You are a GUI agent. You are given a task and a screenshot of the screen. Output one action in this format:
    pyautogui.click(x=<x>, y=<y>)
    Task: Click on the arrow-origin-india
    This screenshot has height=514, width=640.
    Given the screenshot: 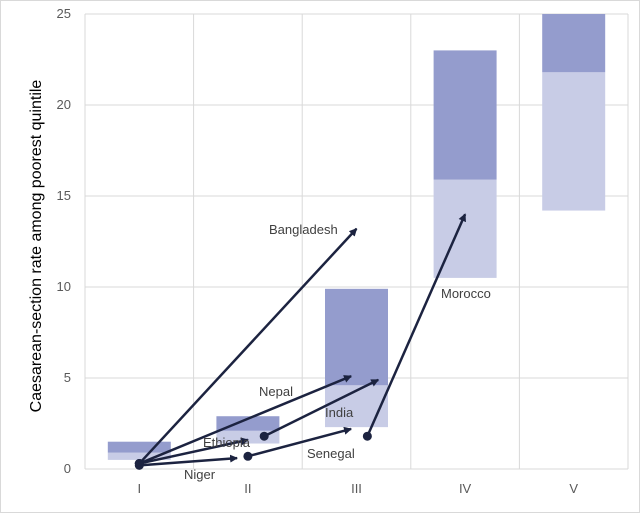 What is the action you would take?
    pyautogui.click(x=264, y=436)
    